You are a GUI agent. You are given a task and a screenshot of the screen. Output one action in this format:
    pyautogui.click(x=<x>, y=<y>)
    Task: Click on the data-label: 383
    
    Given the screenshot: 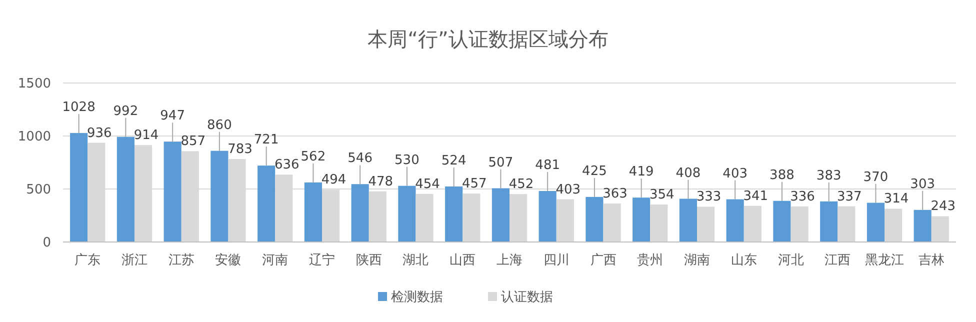 What is the action you would take?
    pyautogui.click(x=829, y=176)
    